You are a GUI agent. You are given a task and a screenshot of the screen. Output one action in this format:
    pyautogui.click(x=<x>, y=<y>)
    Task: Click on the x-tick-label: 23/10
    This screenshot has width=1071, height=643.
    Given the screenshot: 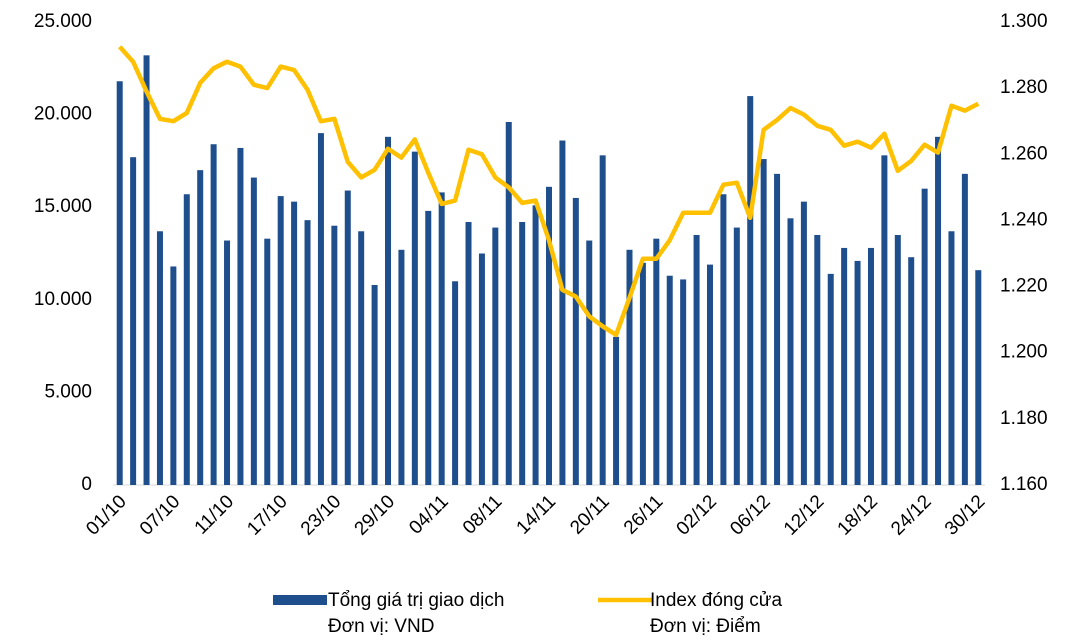 What is the action you would take?
    pyautogui.click(x=321, y=515)
    